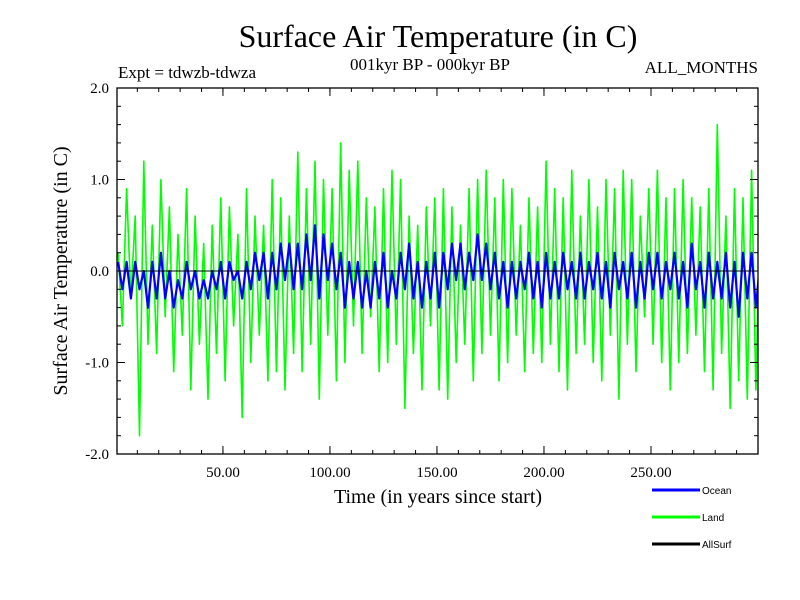 The image size is (800, 600). I want to click on x-tick-label: 150.00, so click(436, 473).